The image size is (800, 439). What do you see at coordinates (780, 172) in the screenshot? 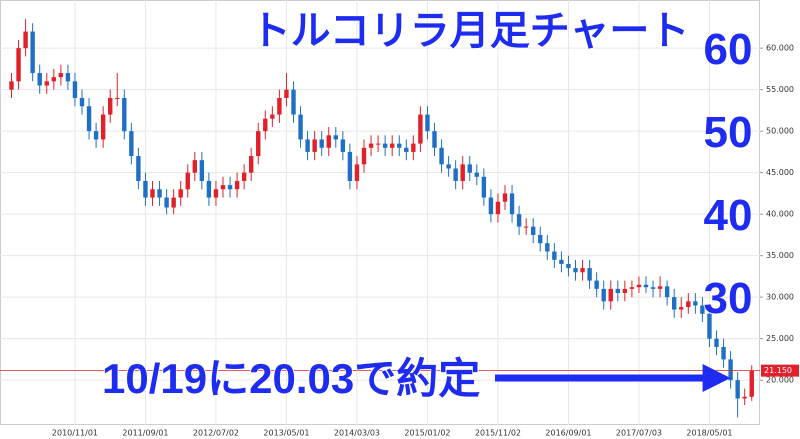
I see `y-tick-label: 45.000` at bounding box center [780, 172].